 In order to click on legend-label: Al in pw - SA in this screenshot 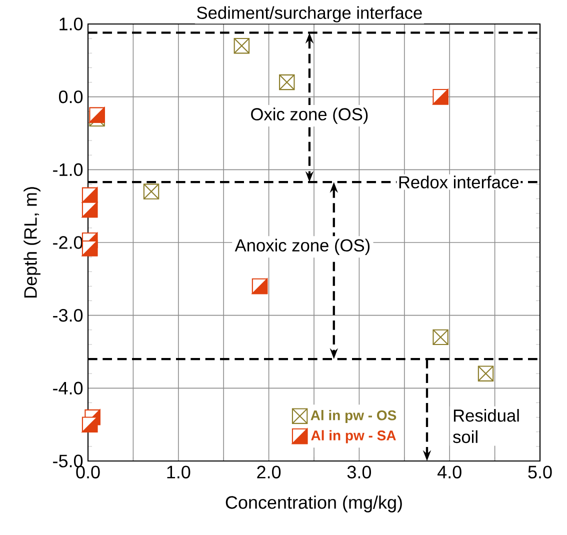, I will do `click(353, 437)`.